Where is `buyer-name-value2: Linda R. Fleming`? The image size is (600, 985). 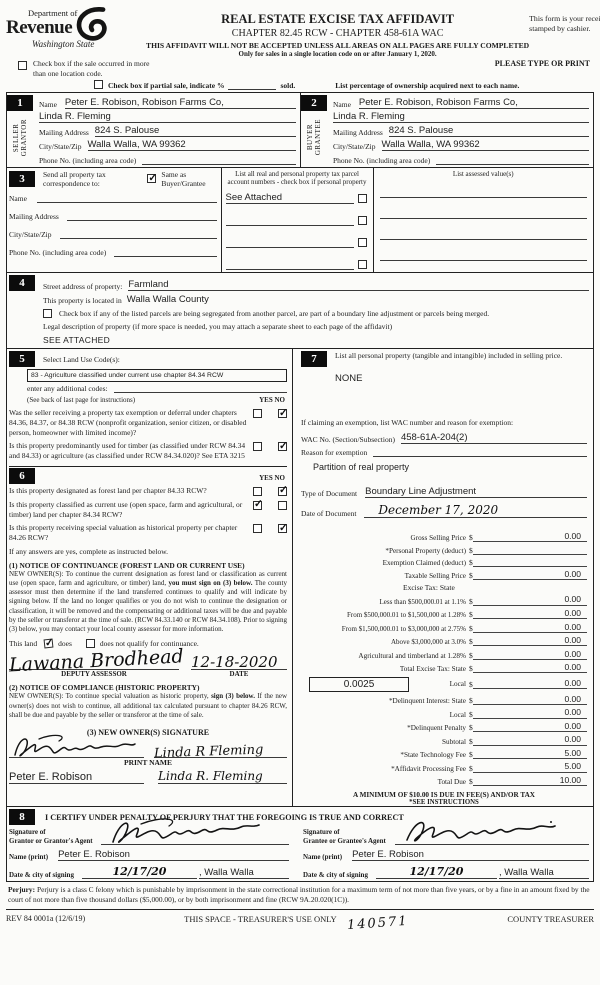 buyer-name-value2: Linda R. Fleming is located at coordinates (461, 117).